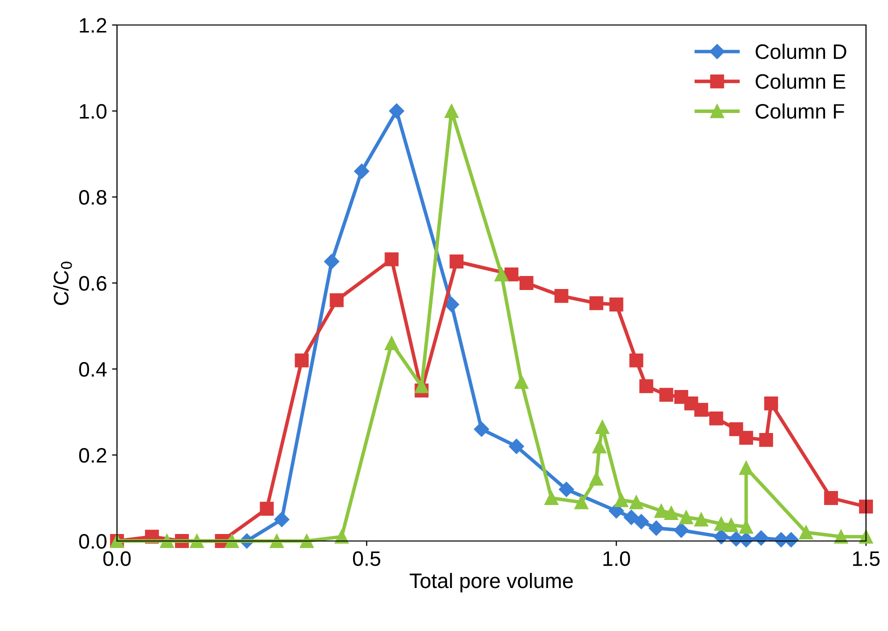  Describe the element at coordinates (92, 455) in the screenshot. I see `y-tick-label: 0.2` at that location.